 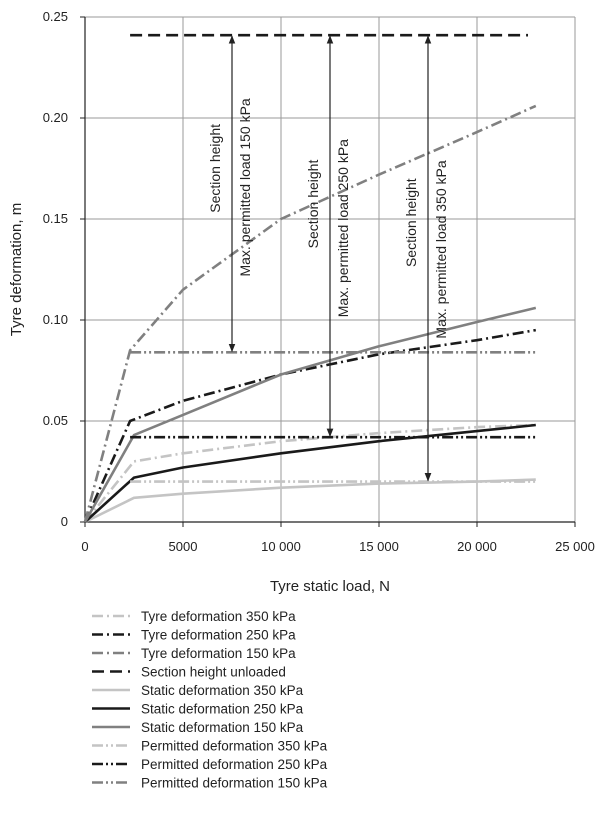 What do you see at coordinates (55, 117) in the screenshot?
I see `y-tick-label: 0.20` at bounding box center [55, 117].